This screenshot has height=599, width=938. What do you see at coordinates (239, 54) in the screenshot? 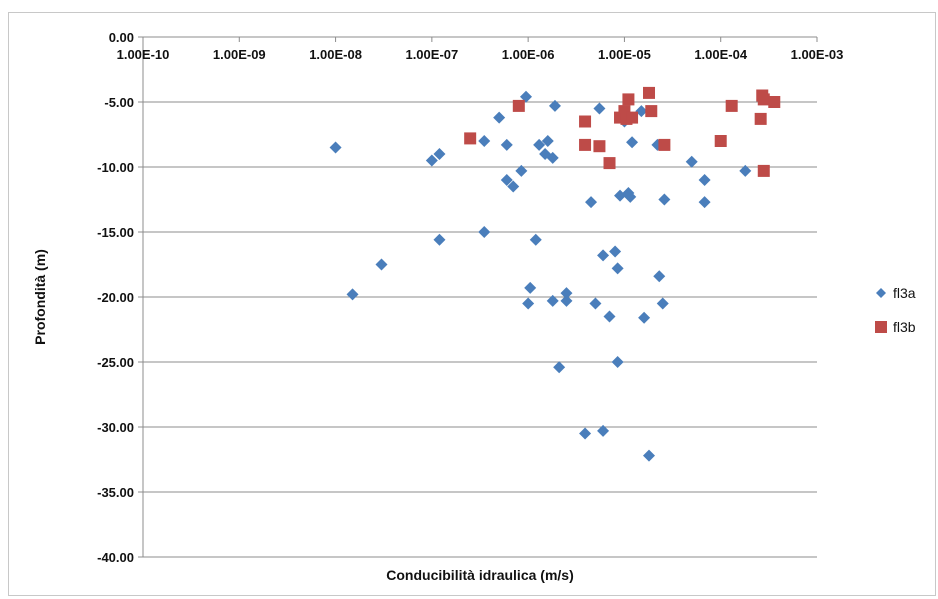
I see `x-tick-label: 1.00E-09` at bounding box center [239, 54].